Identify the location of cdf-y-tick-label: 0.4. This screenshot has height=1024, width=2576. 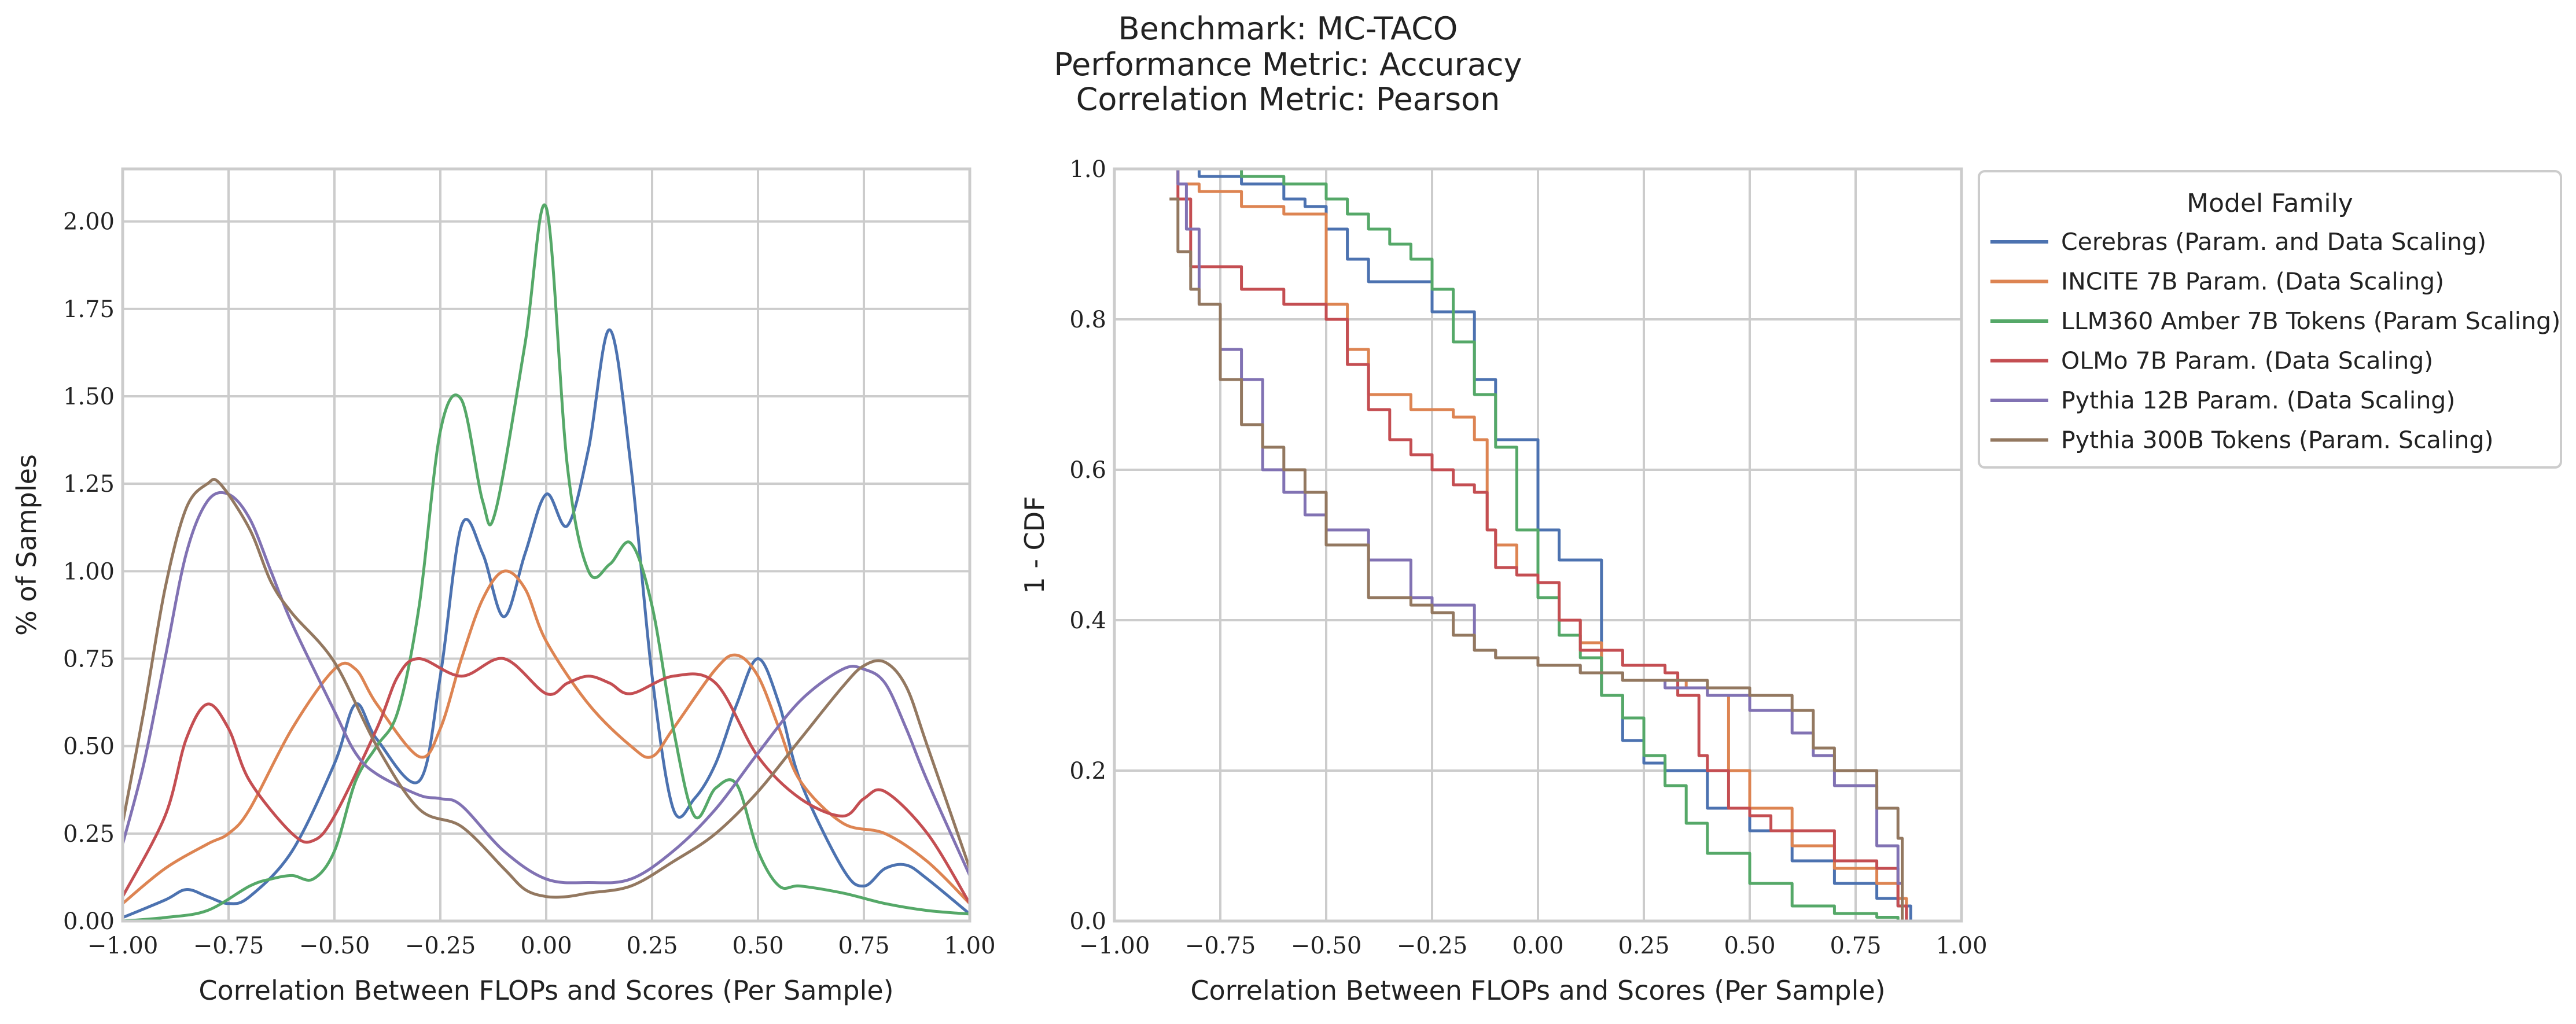
(1087, 620).